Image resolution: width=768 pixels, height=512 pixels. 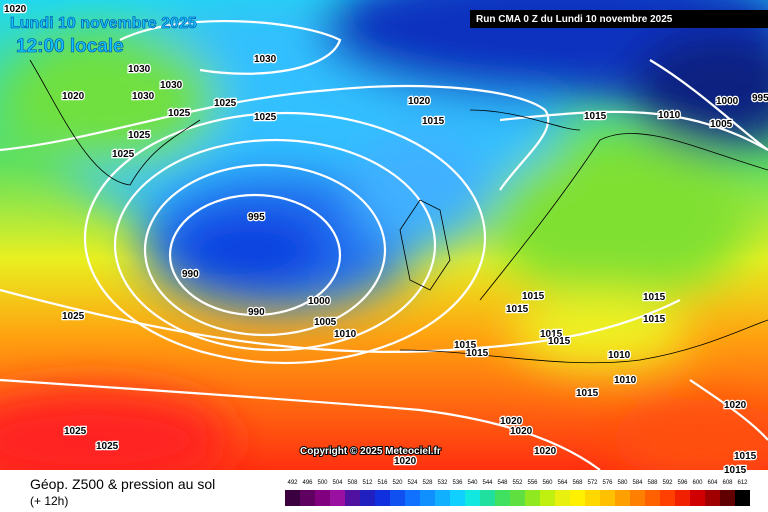 What do you see at coordinates (70, 46) in the screenshot?
I see `time-label: 12:00 locale` at bounding box center [70, 46].